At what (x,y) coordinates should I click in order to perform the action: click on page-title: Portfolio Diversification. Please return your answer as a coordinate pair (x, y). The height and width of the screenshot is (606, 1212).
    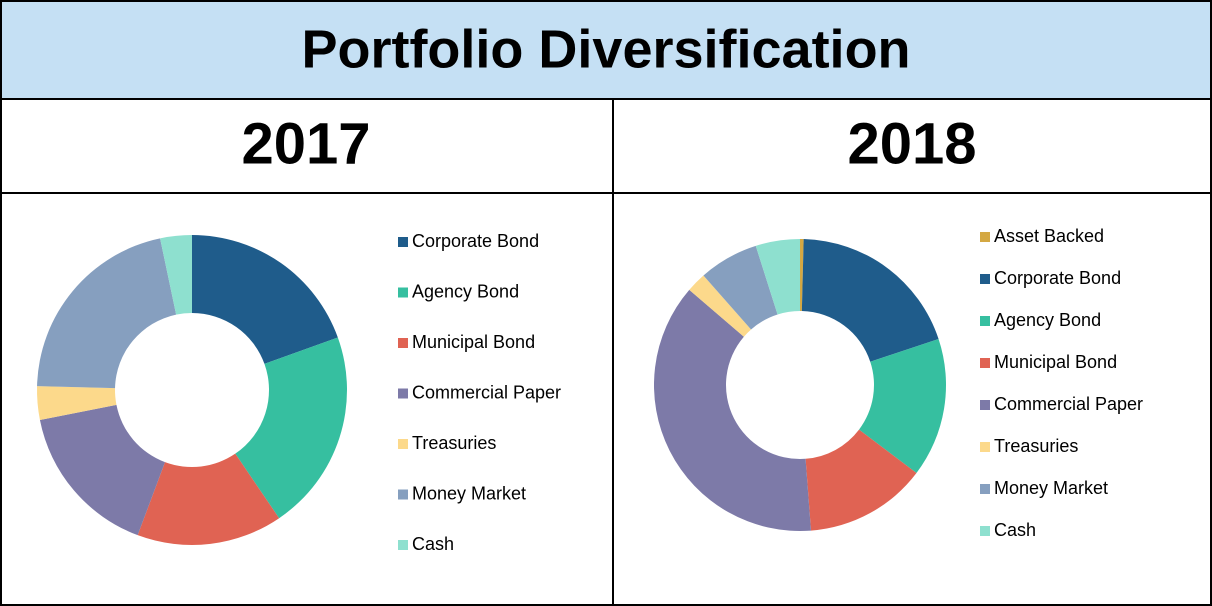
    Looking at the image, I should click on (605, 49).